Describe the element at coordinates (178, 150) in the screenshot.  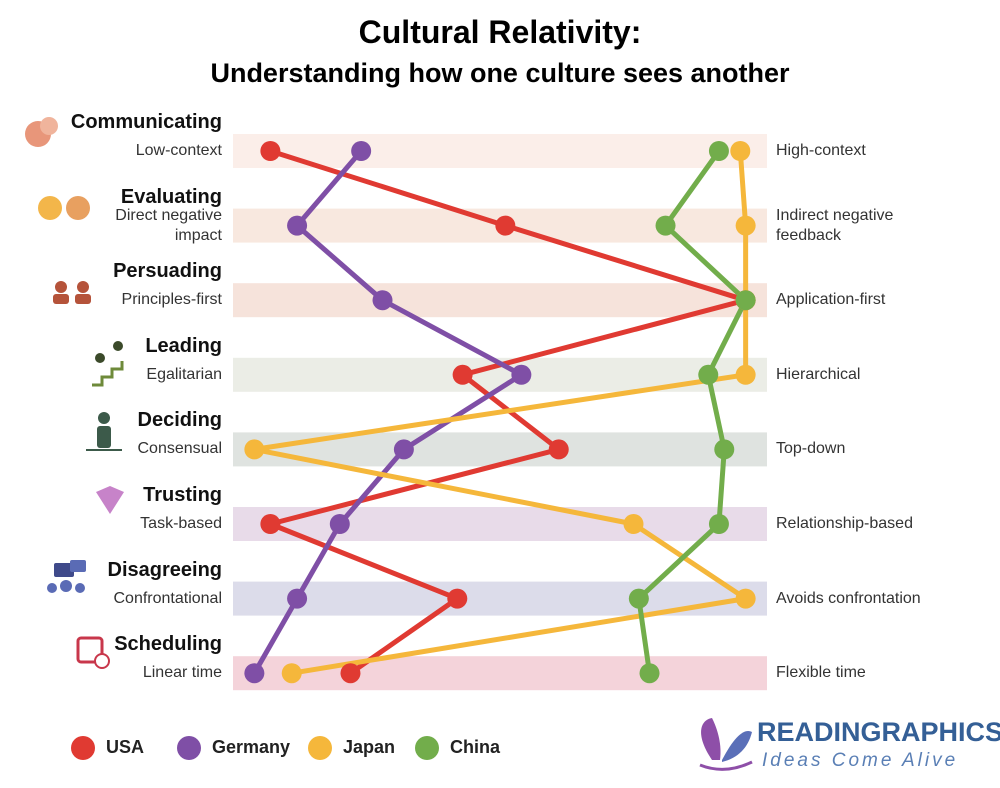
I see `left-label: Low-context` at that location.